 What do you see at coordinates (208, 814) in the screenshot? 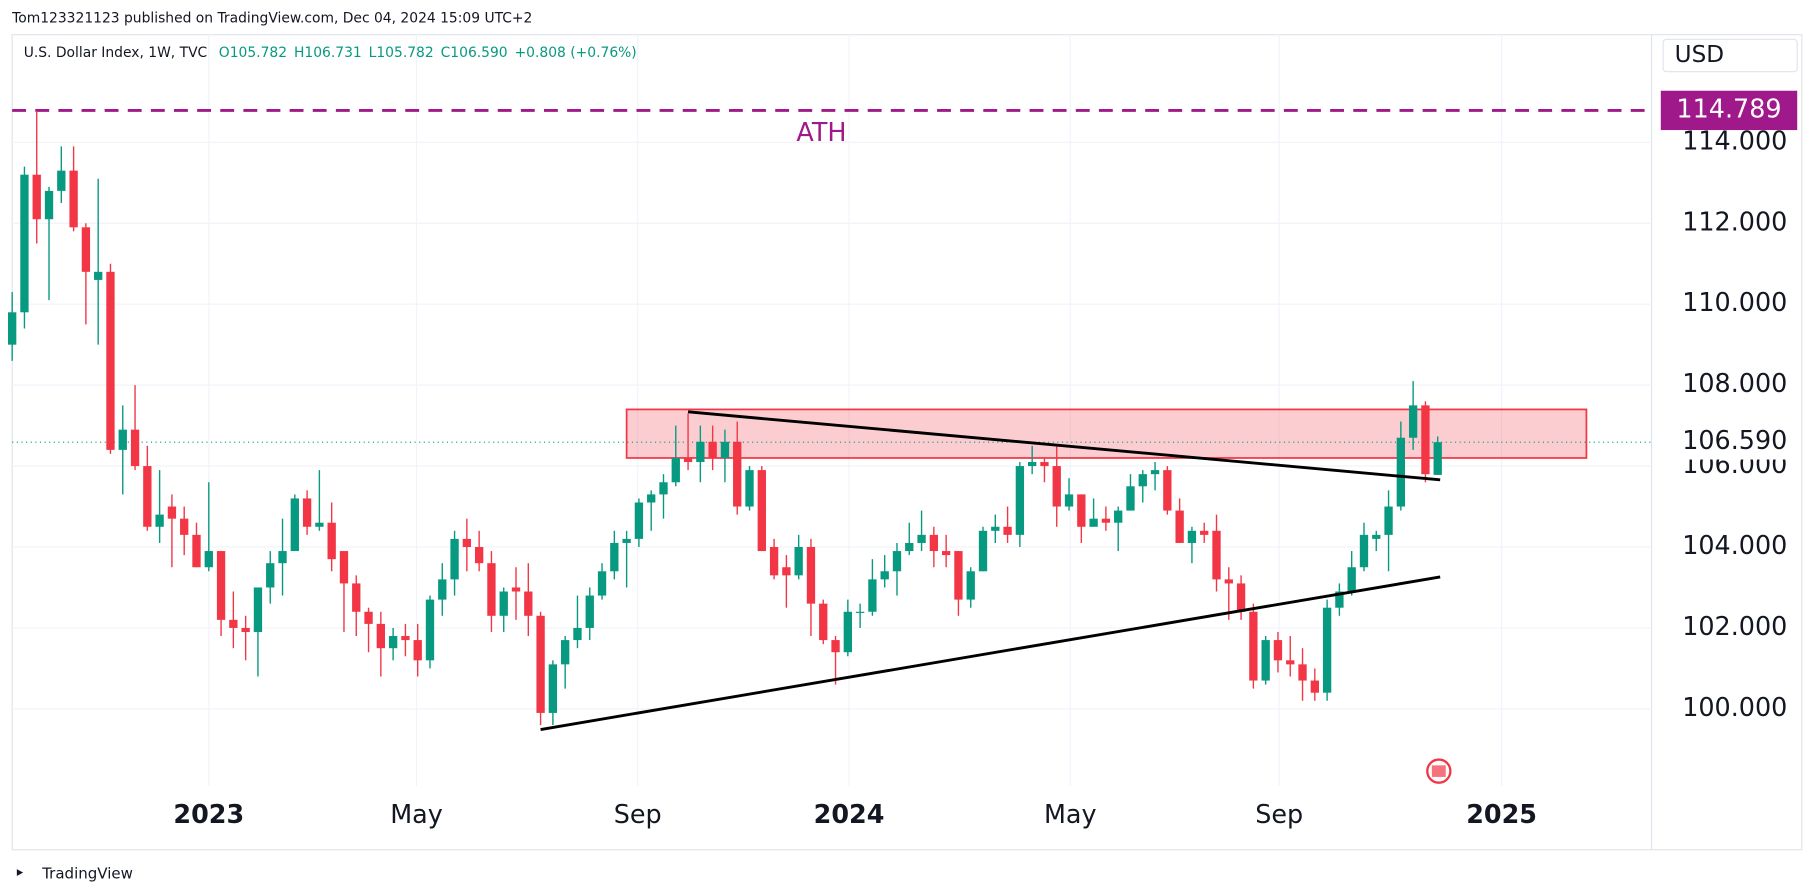
I see `x-tick-label: 2023` at bounding box center [208, 814].